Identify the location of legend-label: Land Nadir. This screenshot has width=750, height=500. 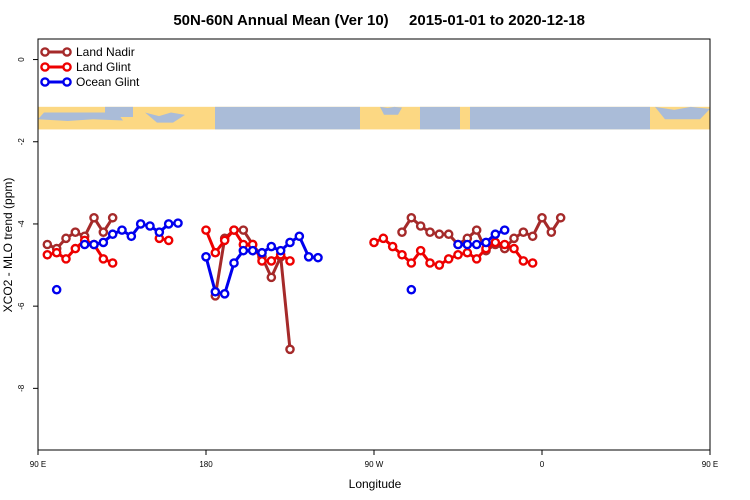
(105, 52).